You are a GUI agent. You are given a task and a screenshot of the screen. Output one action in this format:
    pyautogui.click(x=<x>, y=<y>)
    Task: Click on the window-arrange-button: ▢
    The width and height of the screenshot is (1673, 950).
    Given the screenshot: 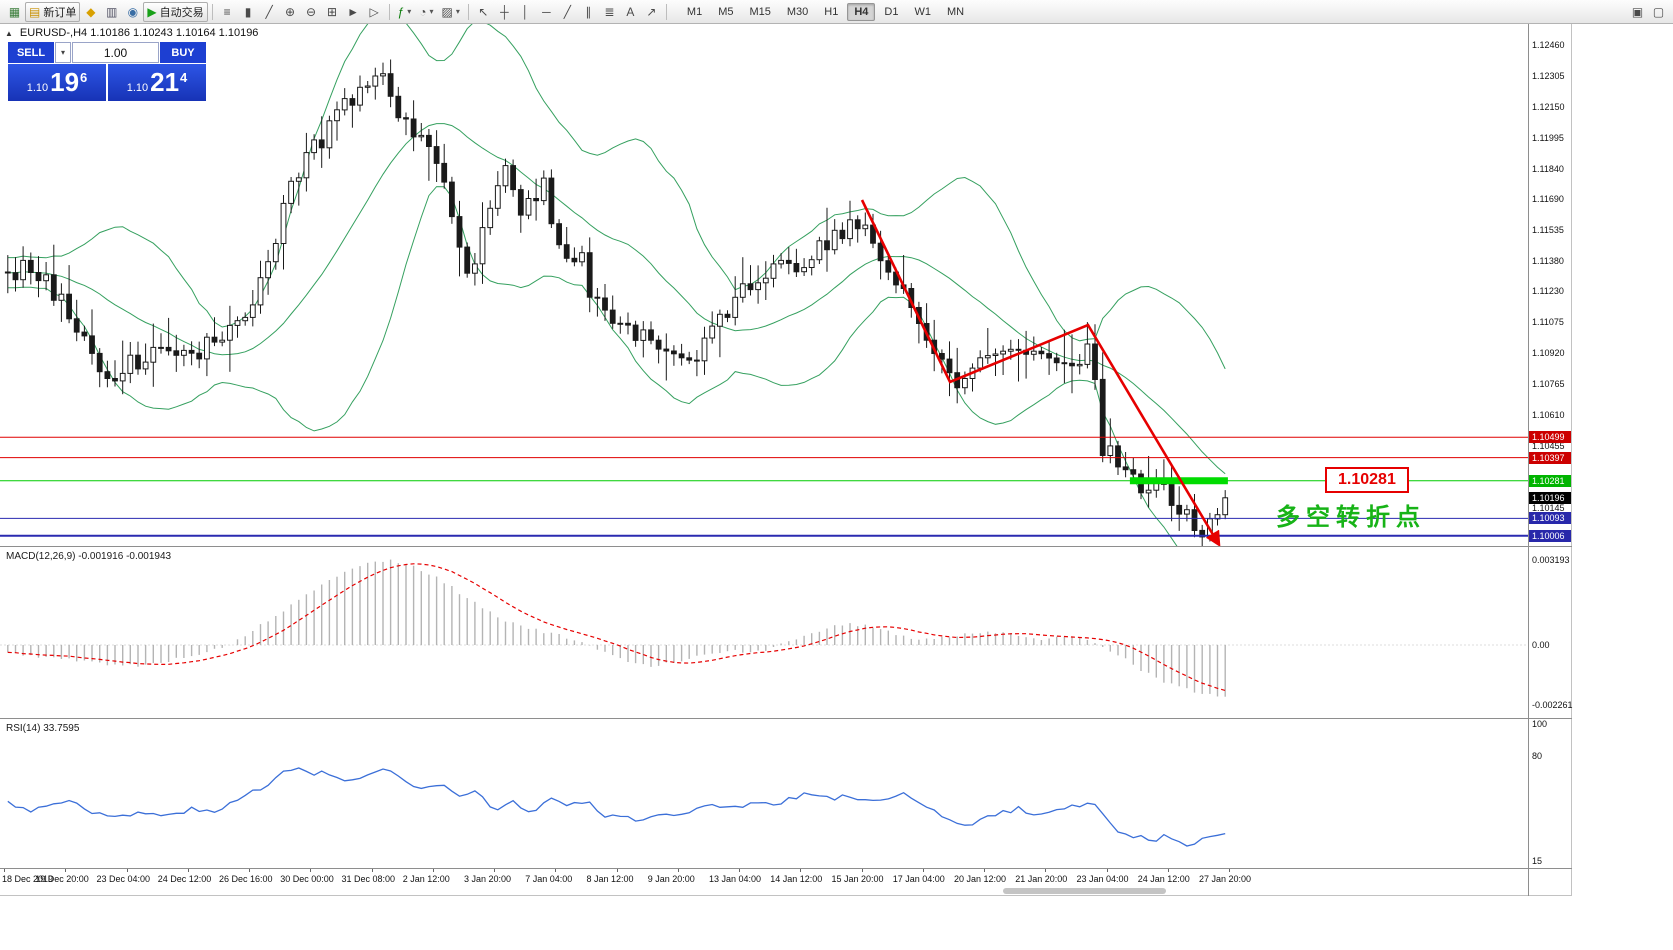 What is the action you would take?
    pyautogui.click(x=1658, y=12)
    